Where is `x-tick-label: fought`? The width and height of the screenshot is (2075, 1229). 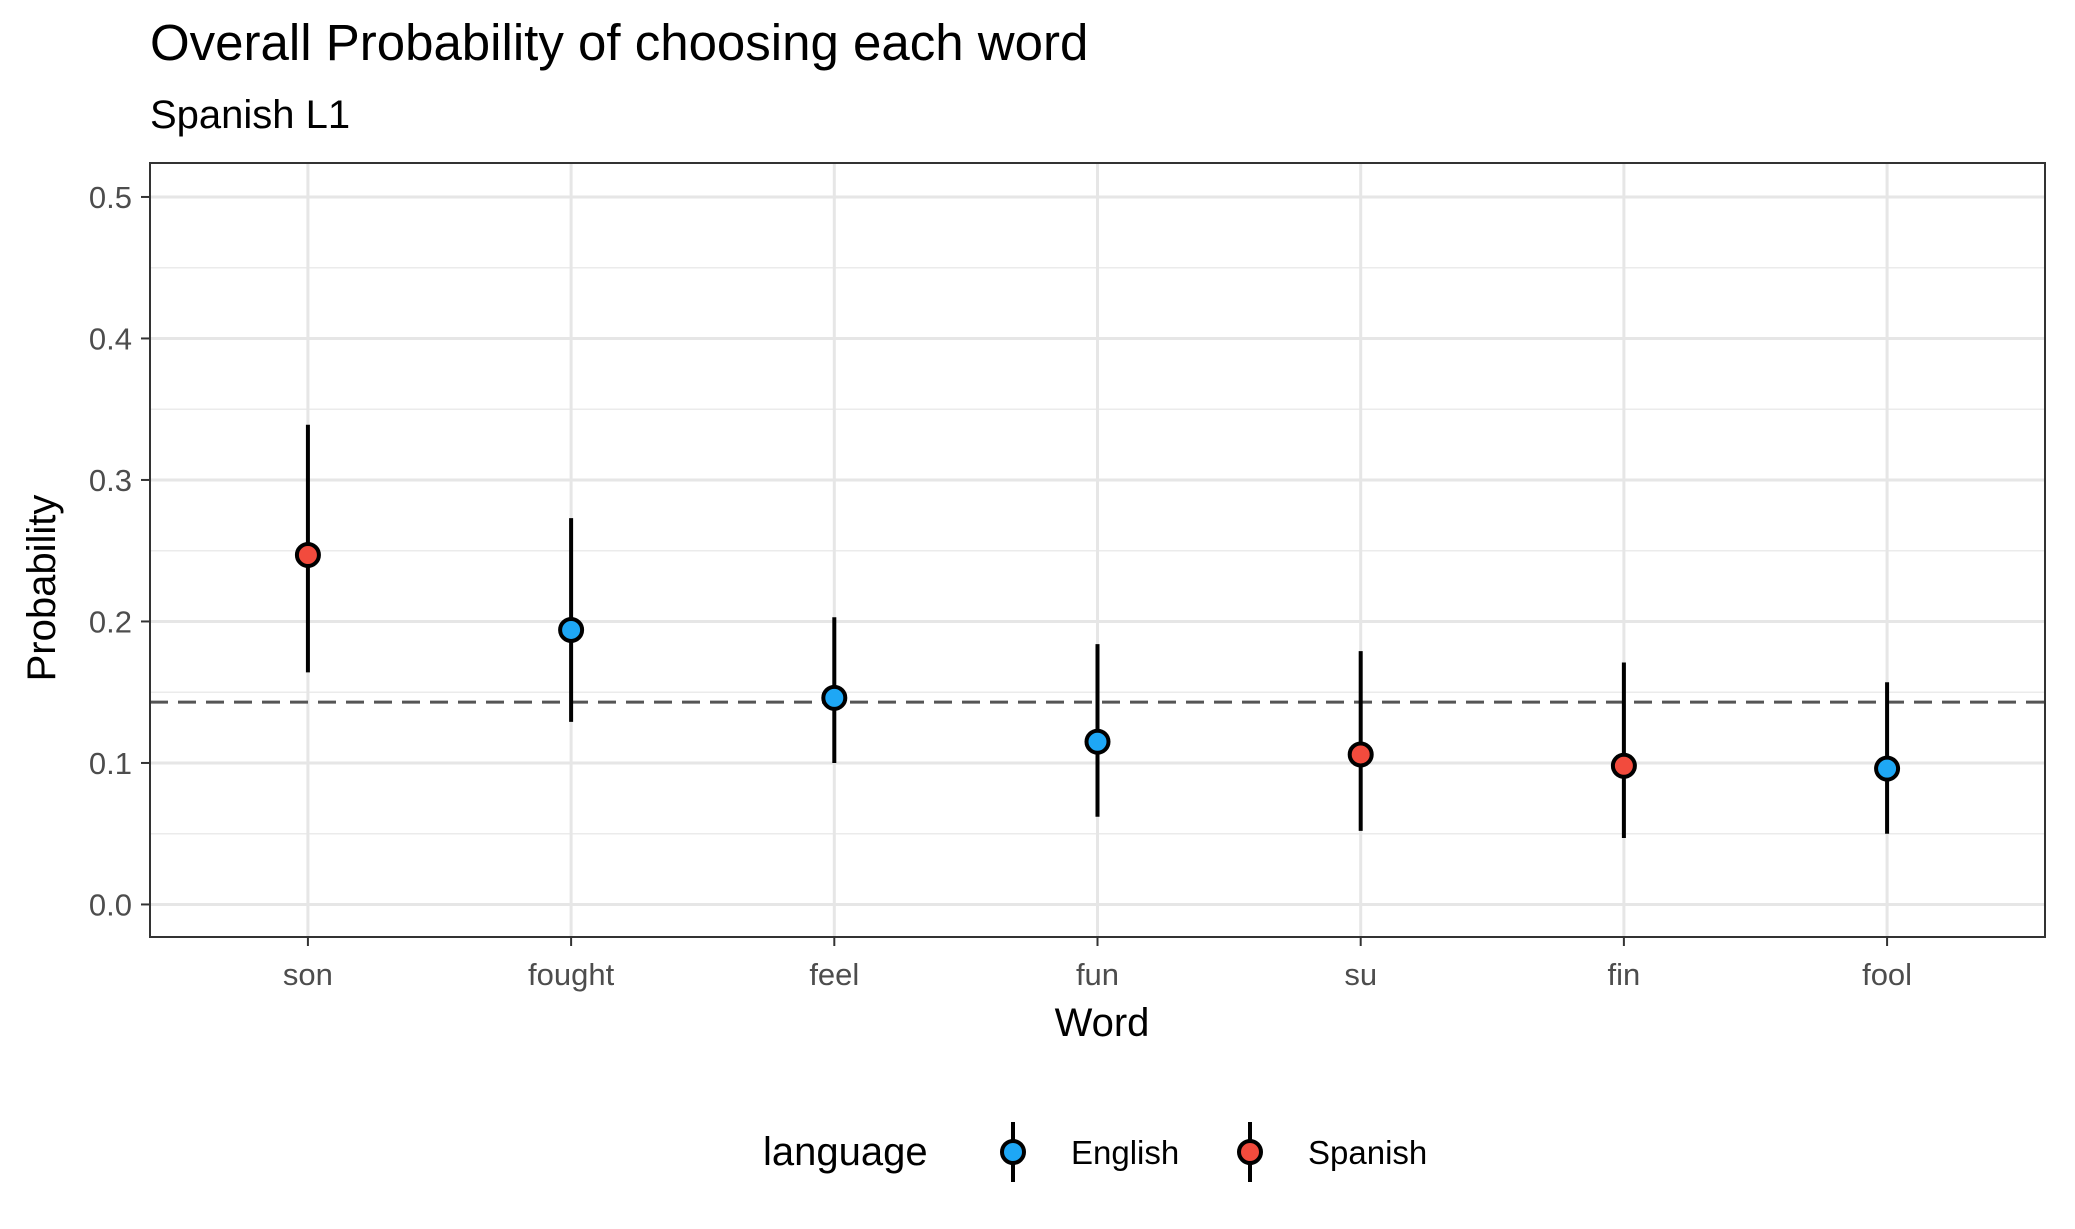 x-tick-label: fought is located at coordinates (571, 974).